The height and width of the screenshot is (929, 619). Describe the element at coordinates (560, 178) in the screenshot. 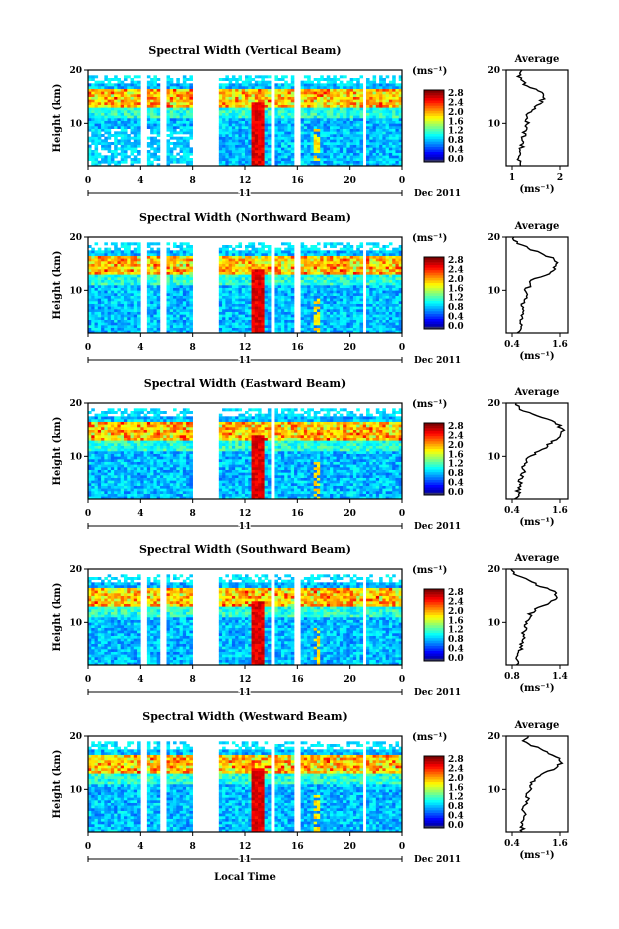

I see `average-x-tick-label: 2` at that location.